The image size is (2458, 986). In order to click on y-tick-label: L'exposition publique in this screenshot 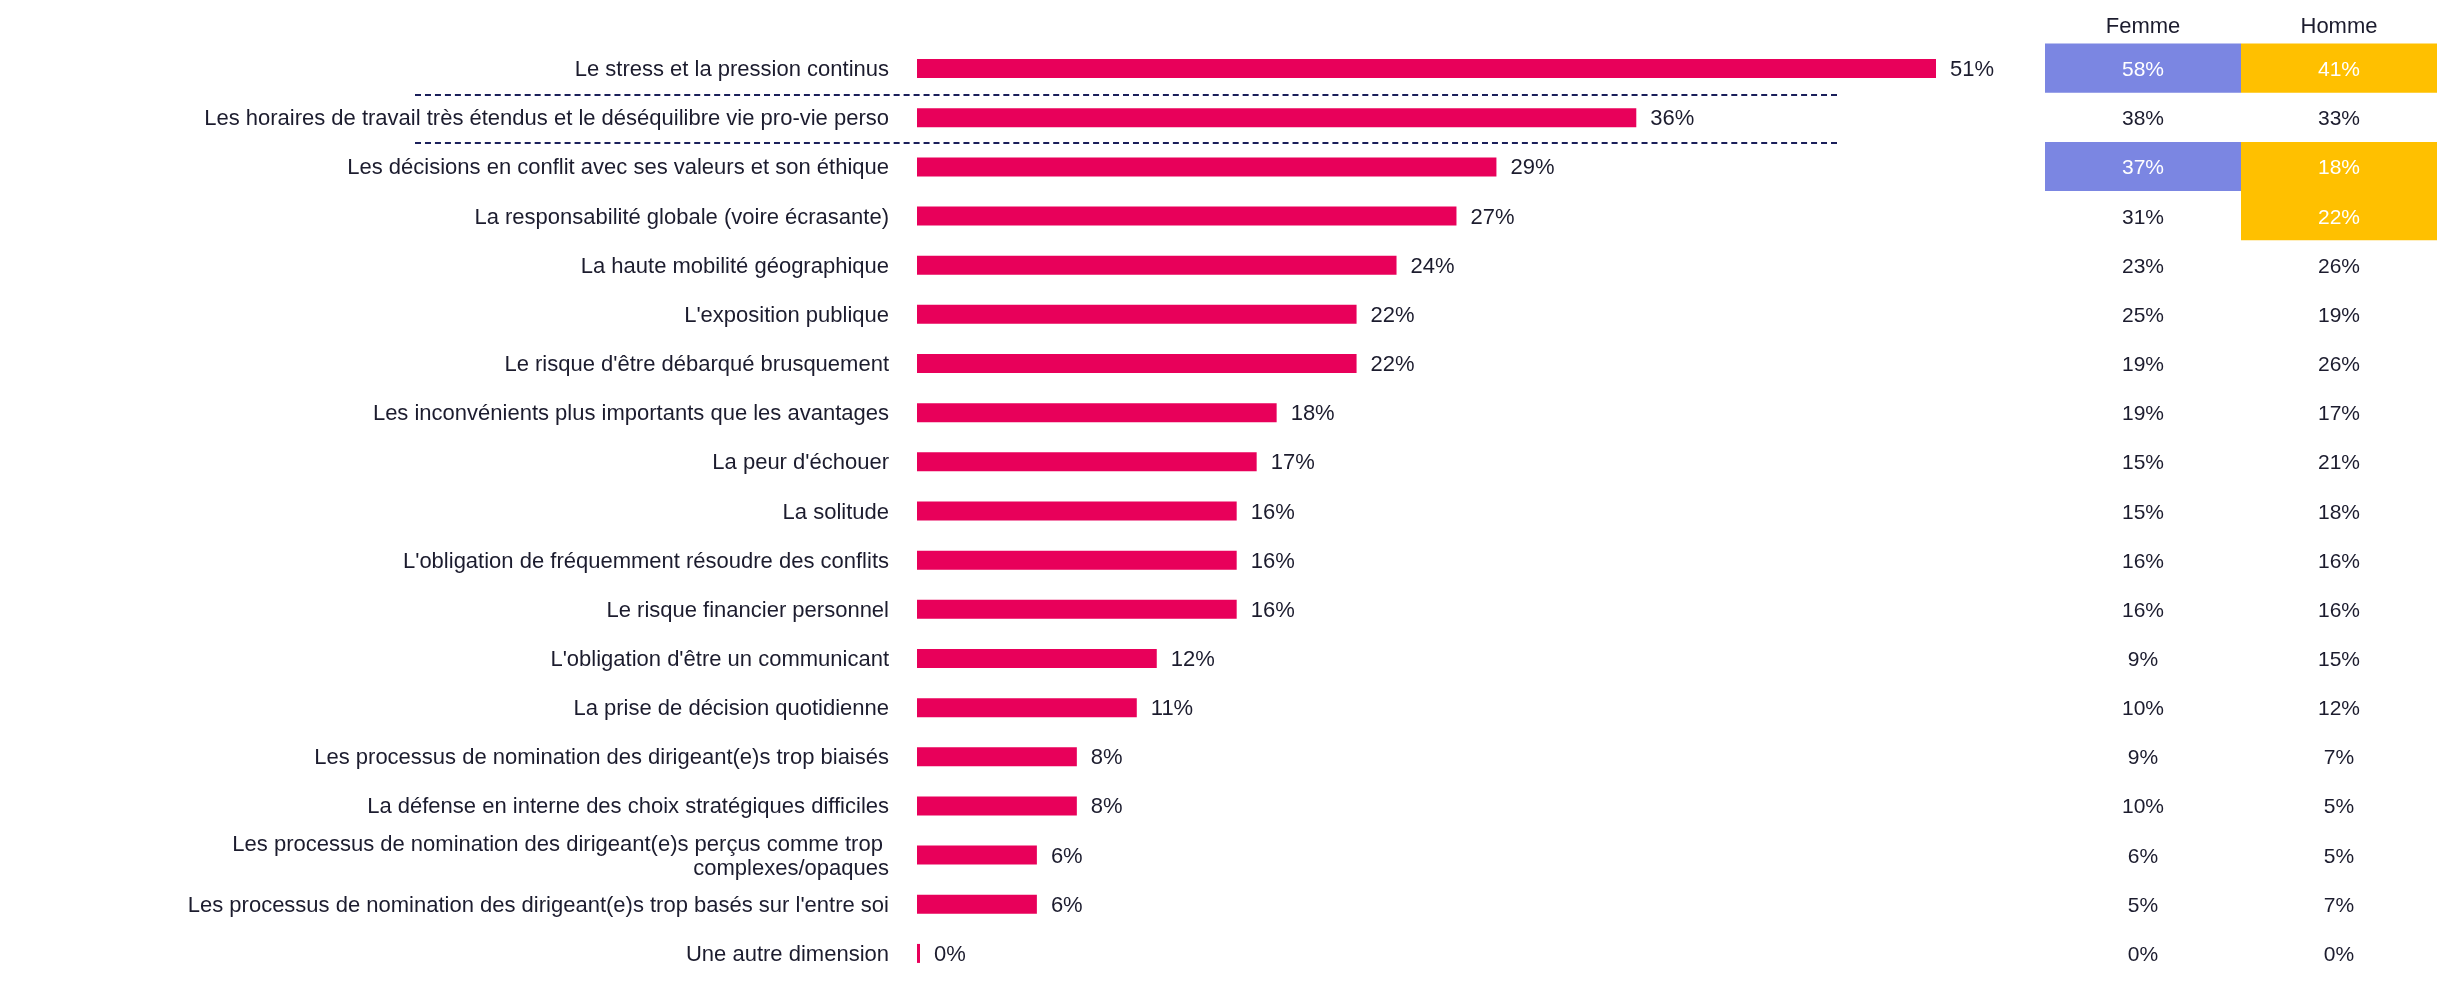, I will do `click(786, 314)`.